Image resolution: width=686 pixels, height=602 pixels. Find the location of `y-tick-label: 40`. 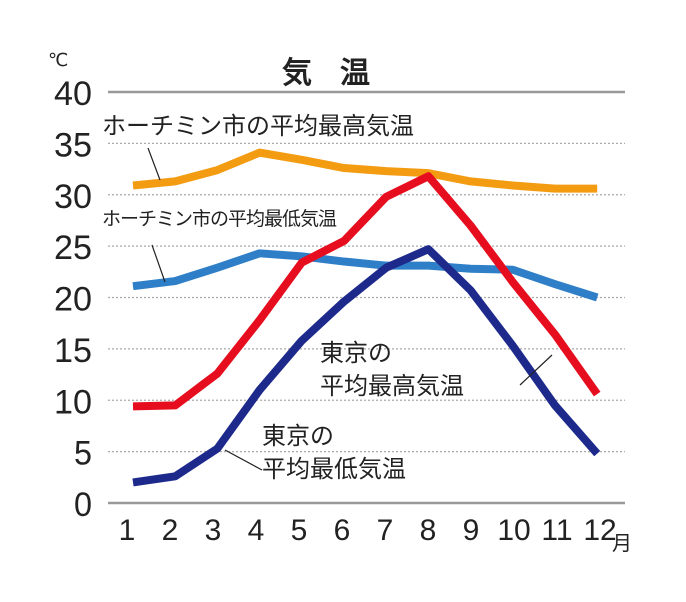

y-tick-label: 40 is located at coordinates (73, 94).